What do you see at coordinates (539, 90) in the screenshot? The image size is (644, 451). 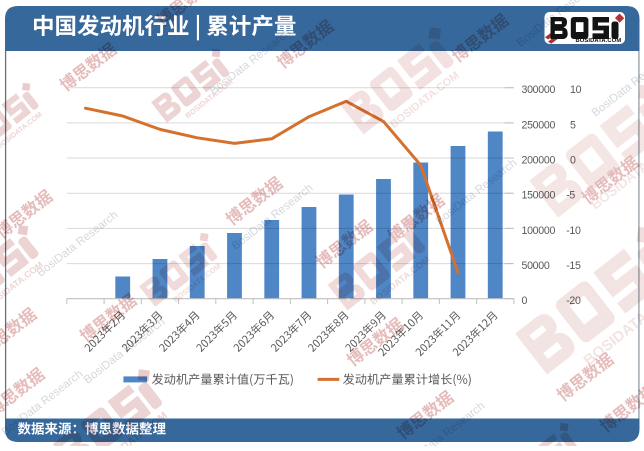 I see `svg-text: 300000` at bounding box center [539, 90].